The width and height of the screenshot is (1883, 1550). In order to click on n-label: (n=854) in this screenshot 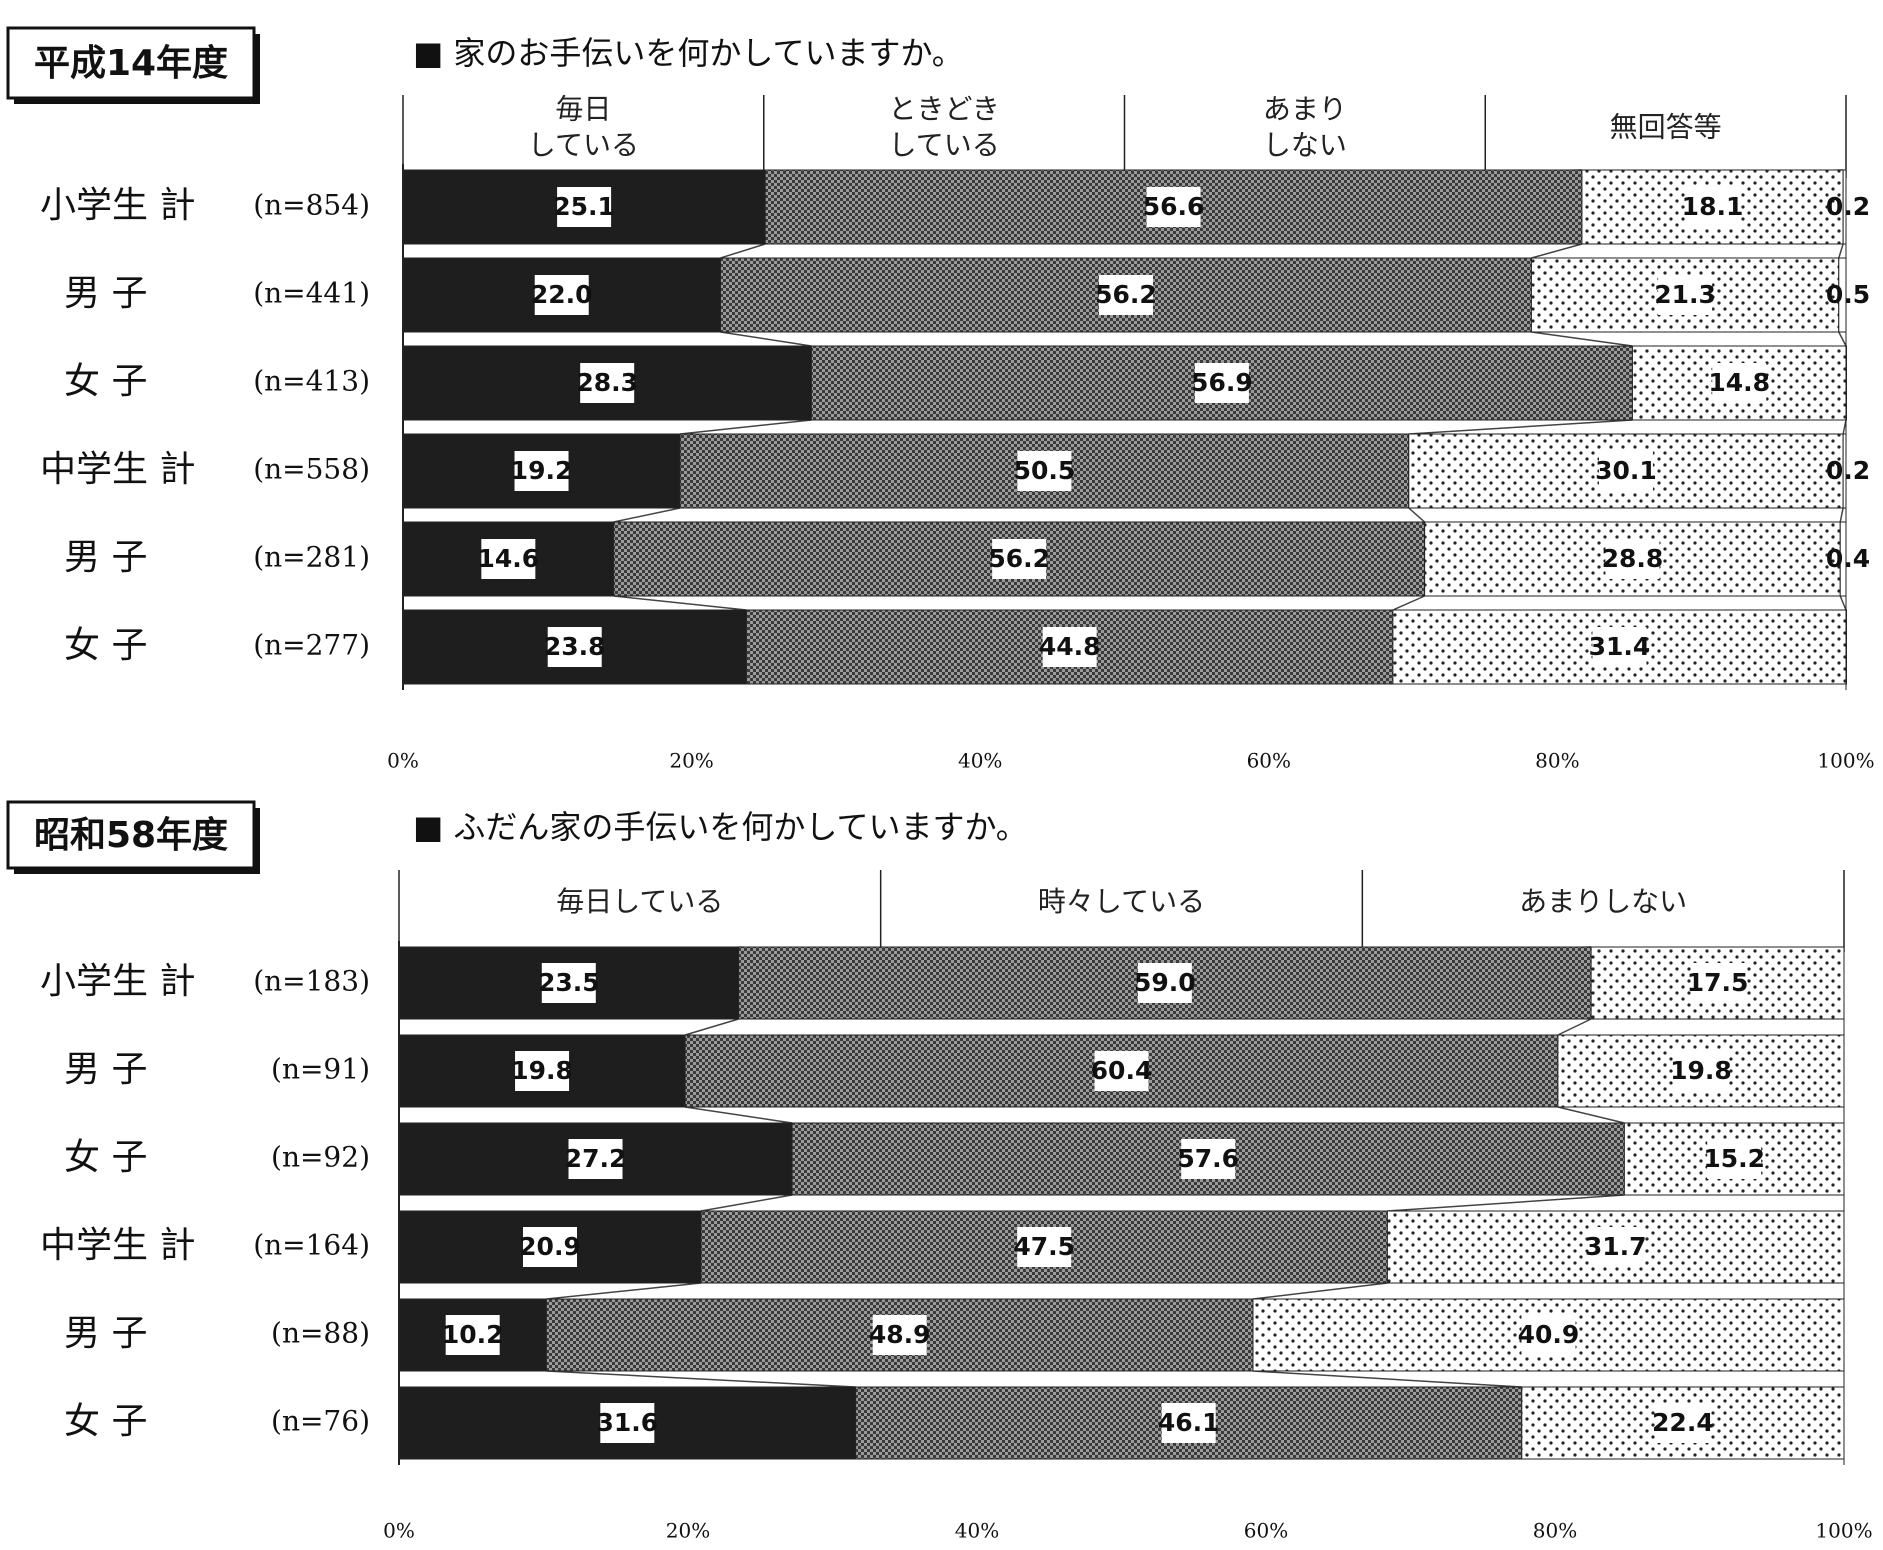, I will do `click(311, 205)`.